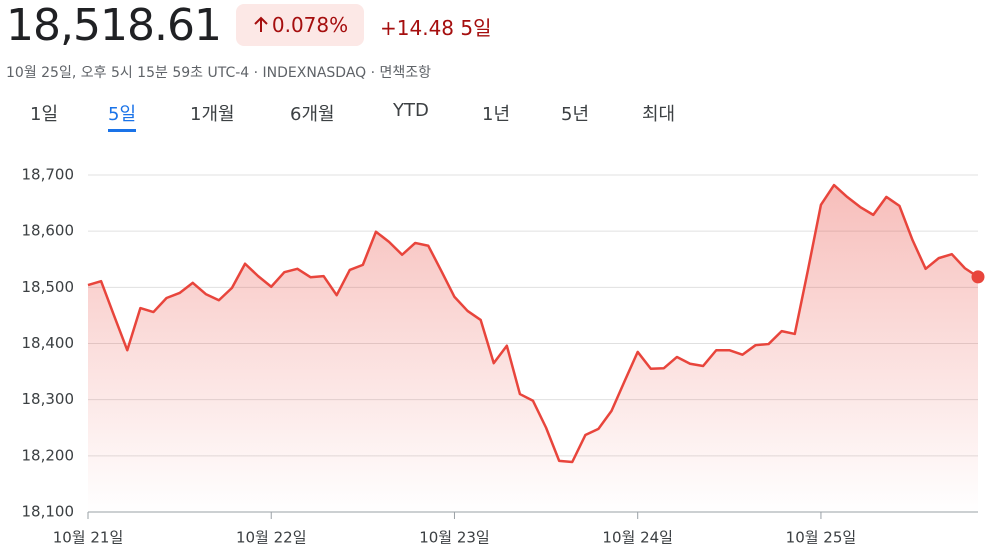 This screenshot has width=988, height=555. What do you see at coordinates (48, 175) in the screenshot?
I see `y-tick-label: 18,700` at bounding box center [48, 175].